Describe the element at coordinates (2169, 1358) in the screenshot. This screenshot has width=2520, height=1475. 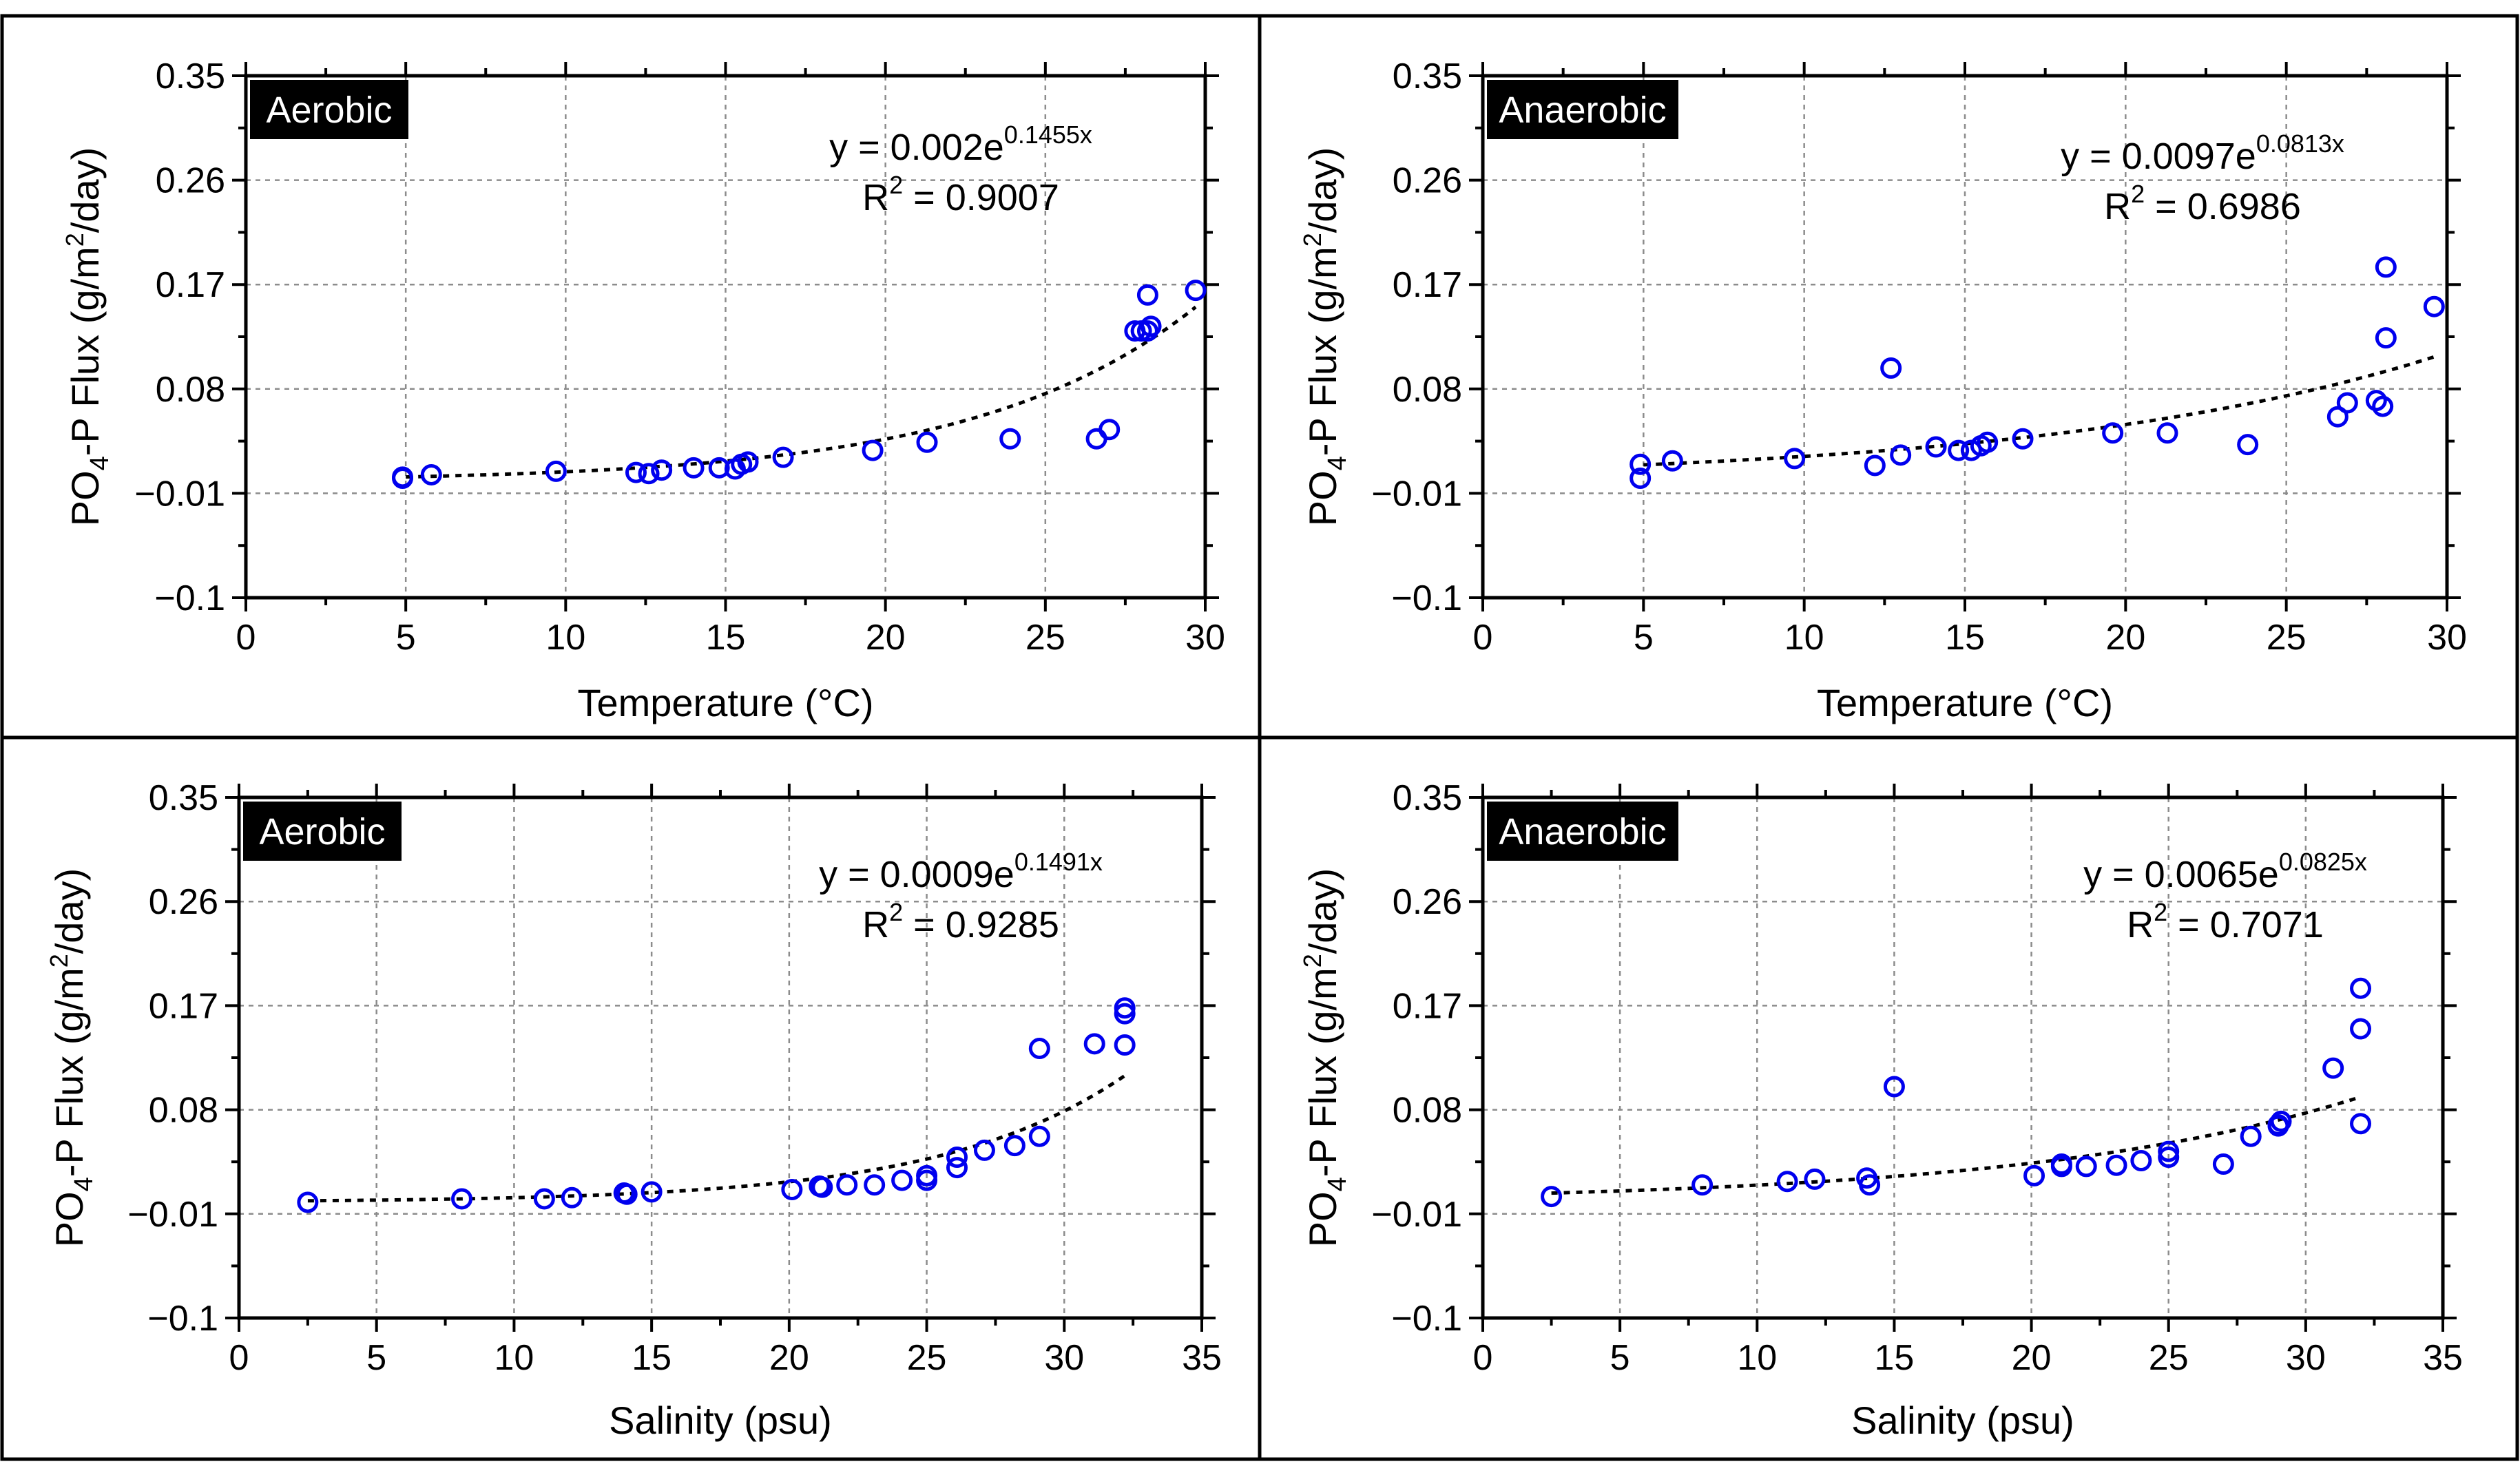
I see `x-tick-label: 25` at that location.